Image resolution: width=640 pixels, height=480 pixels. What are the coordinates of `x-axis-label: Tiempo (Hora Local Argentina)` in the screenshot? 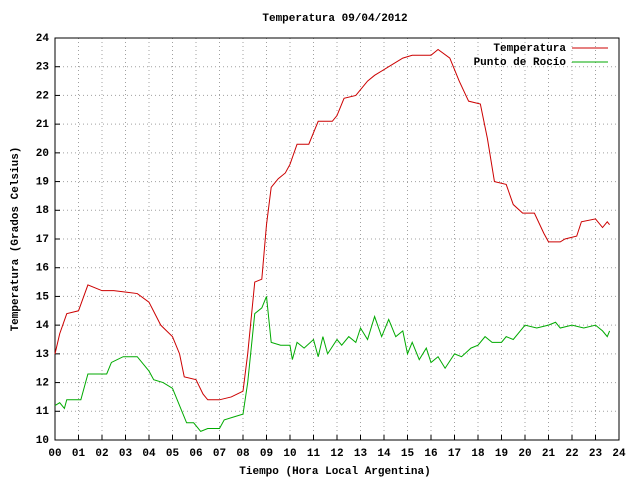 It's located at (334, 472).